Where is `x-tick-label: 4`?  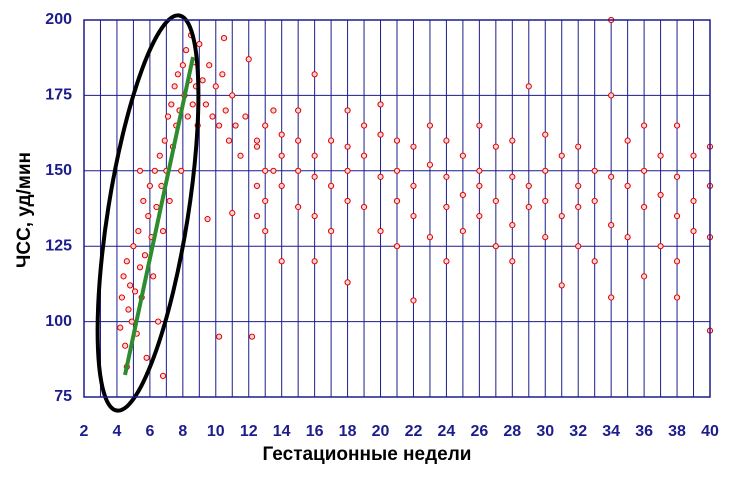
x-tick-label: 4 is located at coordinates (116, 431).